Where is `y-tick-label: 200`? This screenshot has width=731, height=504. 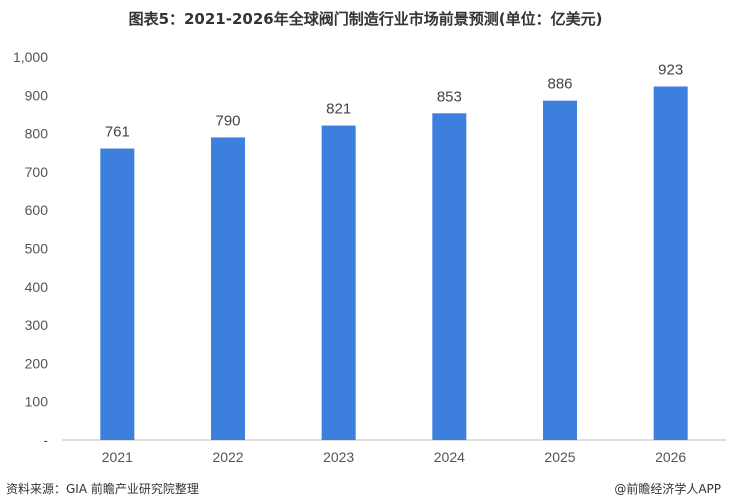
y-tick-label: 200 is located at coordinates (37, 363).